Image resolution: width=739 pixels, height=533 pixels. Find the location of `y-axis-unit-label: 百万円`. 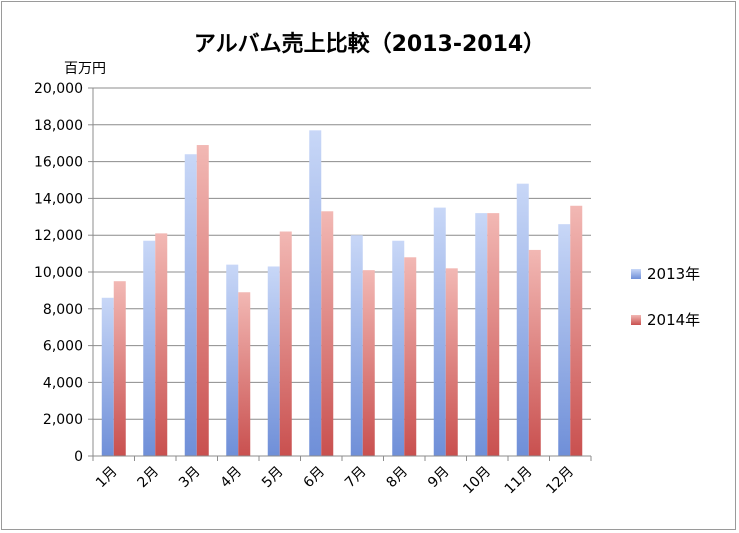

y-axis-unit-label: 百万円 is located at coordinates (85, 69).